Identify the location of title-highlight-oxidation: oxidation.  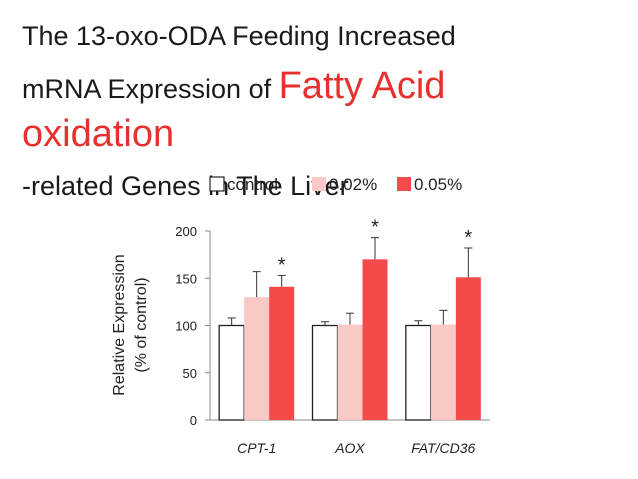
(98, 134).